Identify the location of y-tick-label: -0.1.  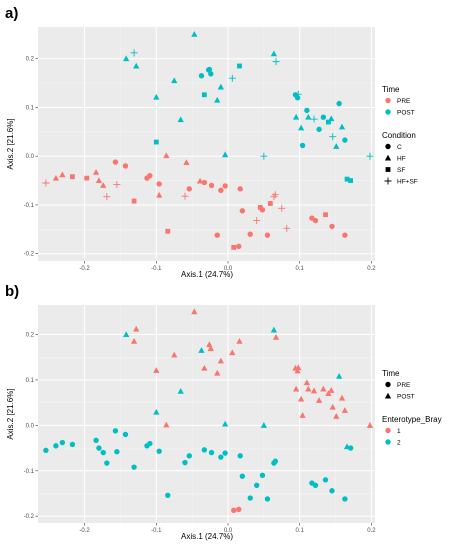
(29, 472).